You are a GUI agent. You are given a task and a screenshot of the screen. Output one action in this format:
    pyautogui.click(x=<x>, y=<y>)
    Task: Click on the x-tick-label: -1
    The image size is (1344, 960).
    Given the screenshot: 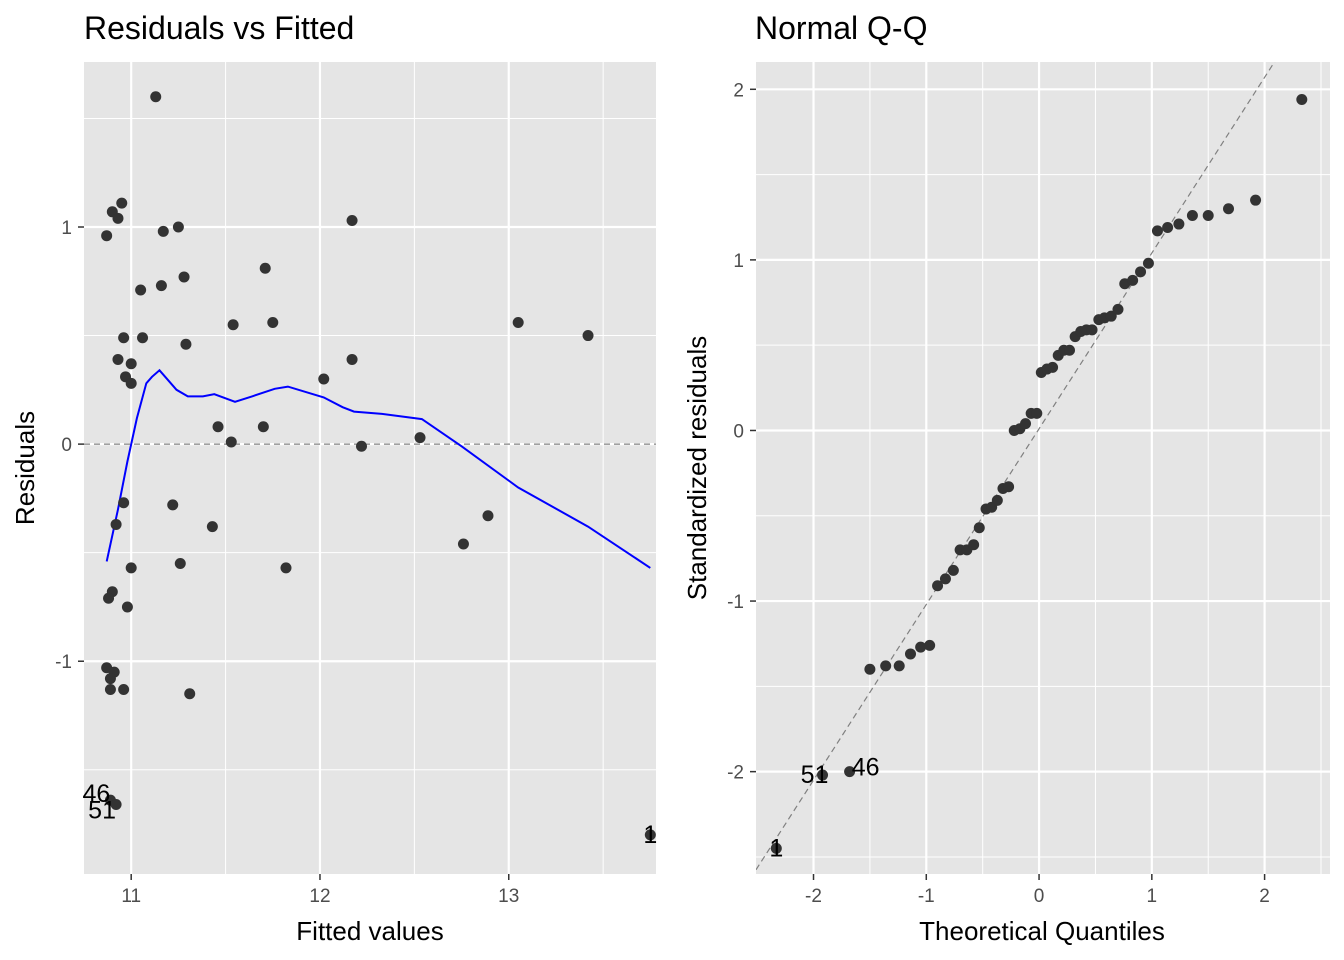 What is the action you would take?
    pyautogui.click(x=926, y=896)
    